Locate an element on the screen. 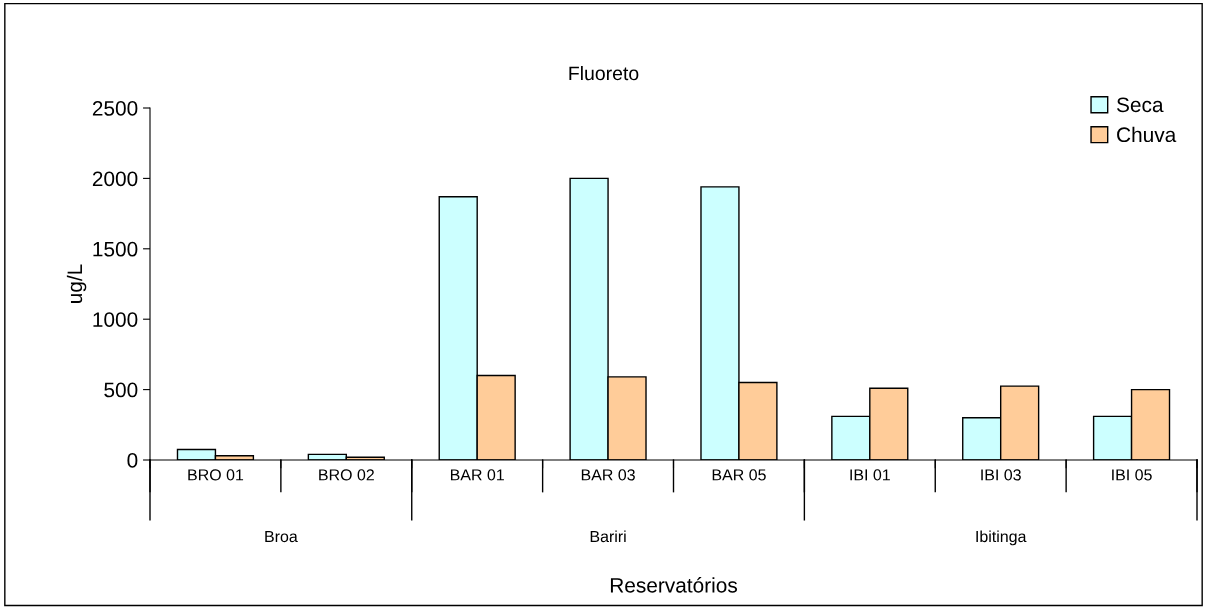 The image size is (1207, 608). x-axis-title: Reservatórios is located at coordinates (674, 585).